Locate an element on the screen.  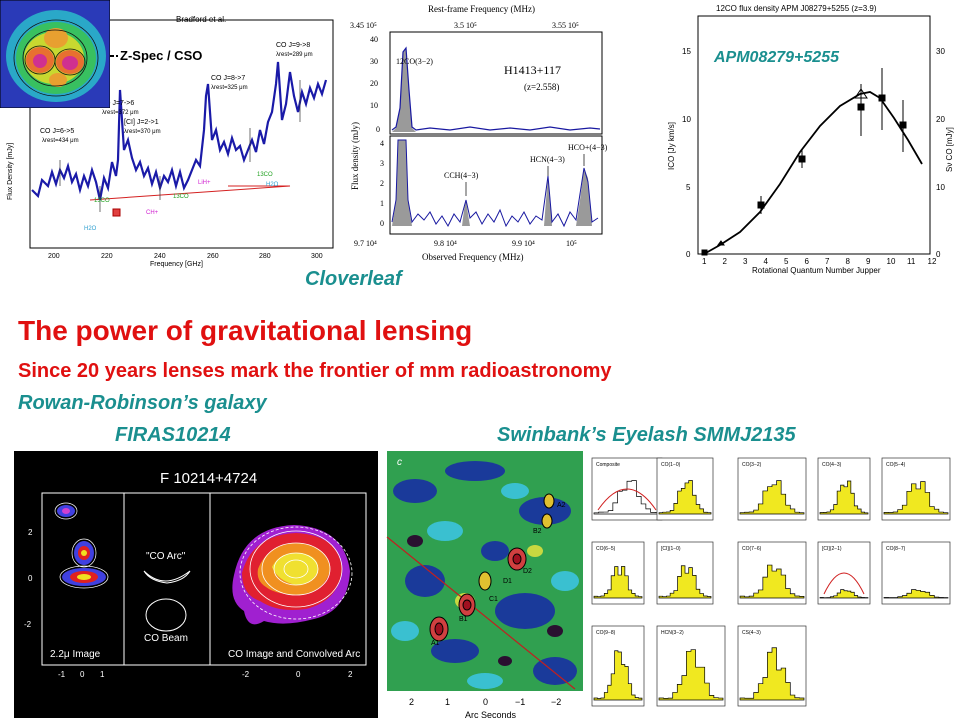
spectrum-cell-label: CO(9−8) is located at coordinates (606, 633).